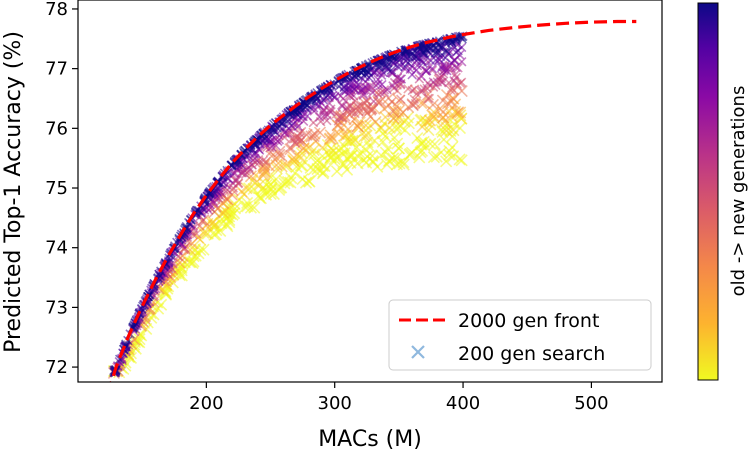 Image resolution: width=748 pixels, height=453 pixels. What do you see at coordinates (56, 10) in the screenshot?
I see `y-tick-label: 78` at bounding box center [56, 10].